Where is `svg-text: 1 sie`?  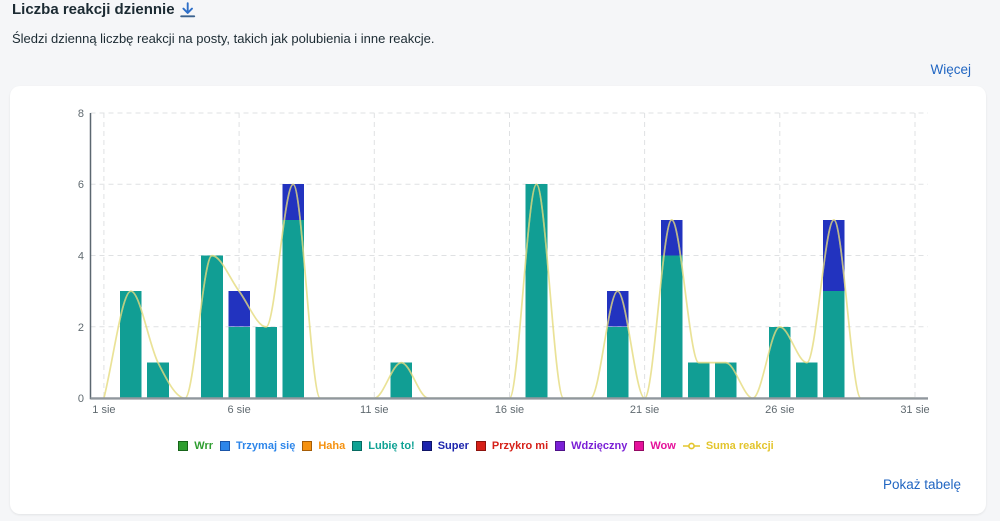
svg-text: 1 sie is located at coordinates (103, 410).